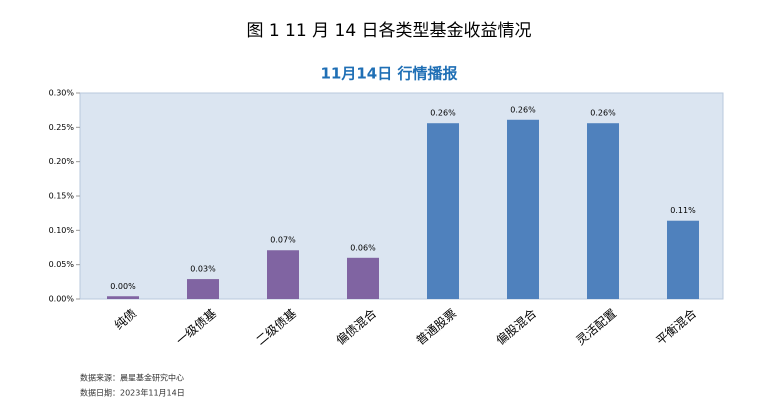  Describe the element at coordinates (388, 31) in the screenshot. I see `figure-caption: 图 1 11 月 14 日各类型基金收益情况` at that location.